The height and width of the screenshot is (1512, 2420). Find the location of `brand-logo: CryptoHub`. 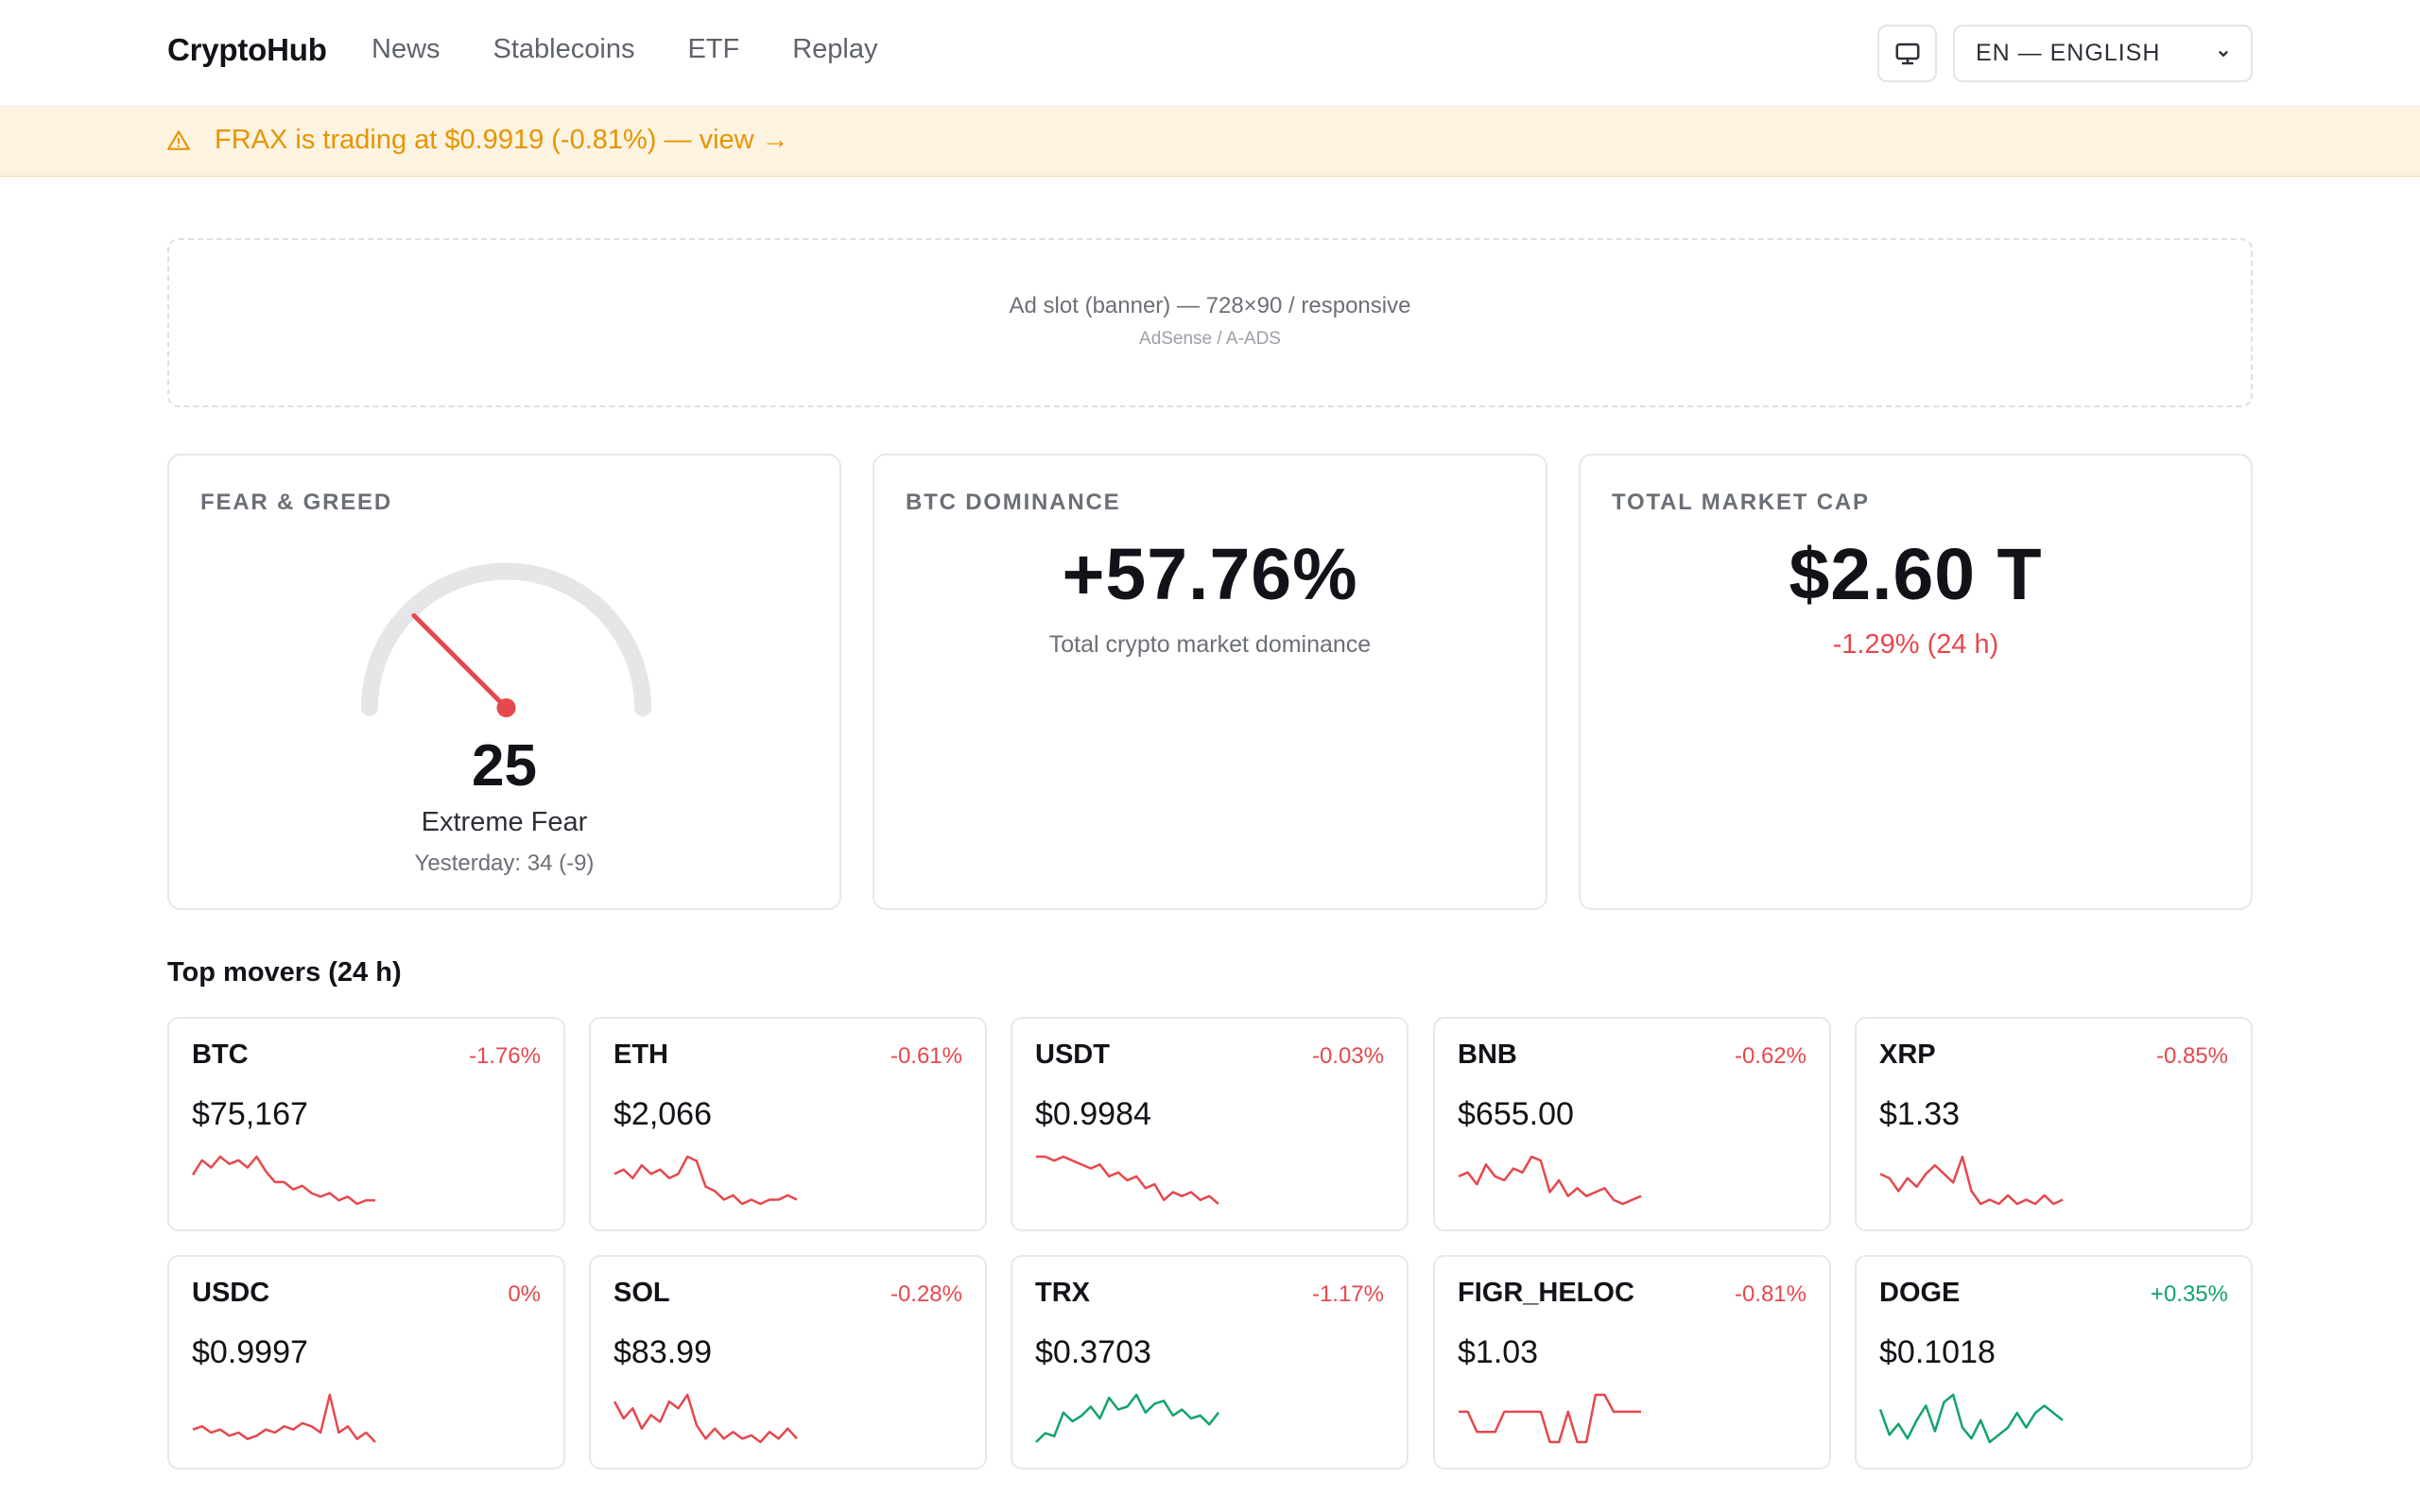

brand-logo: CryptoHub is located at coordinates (247, 49).